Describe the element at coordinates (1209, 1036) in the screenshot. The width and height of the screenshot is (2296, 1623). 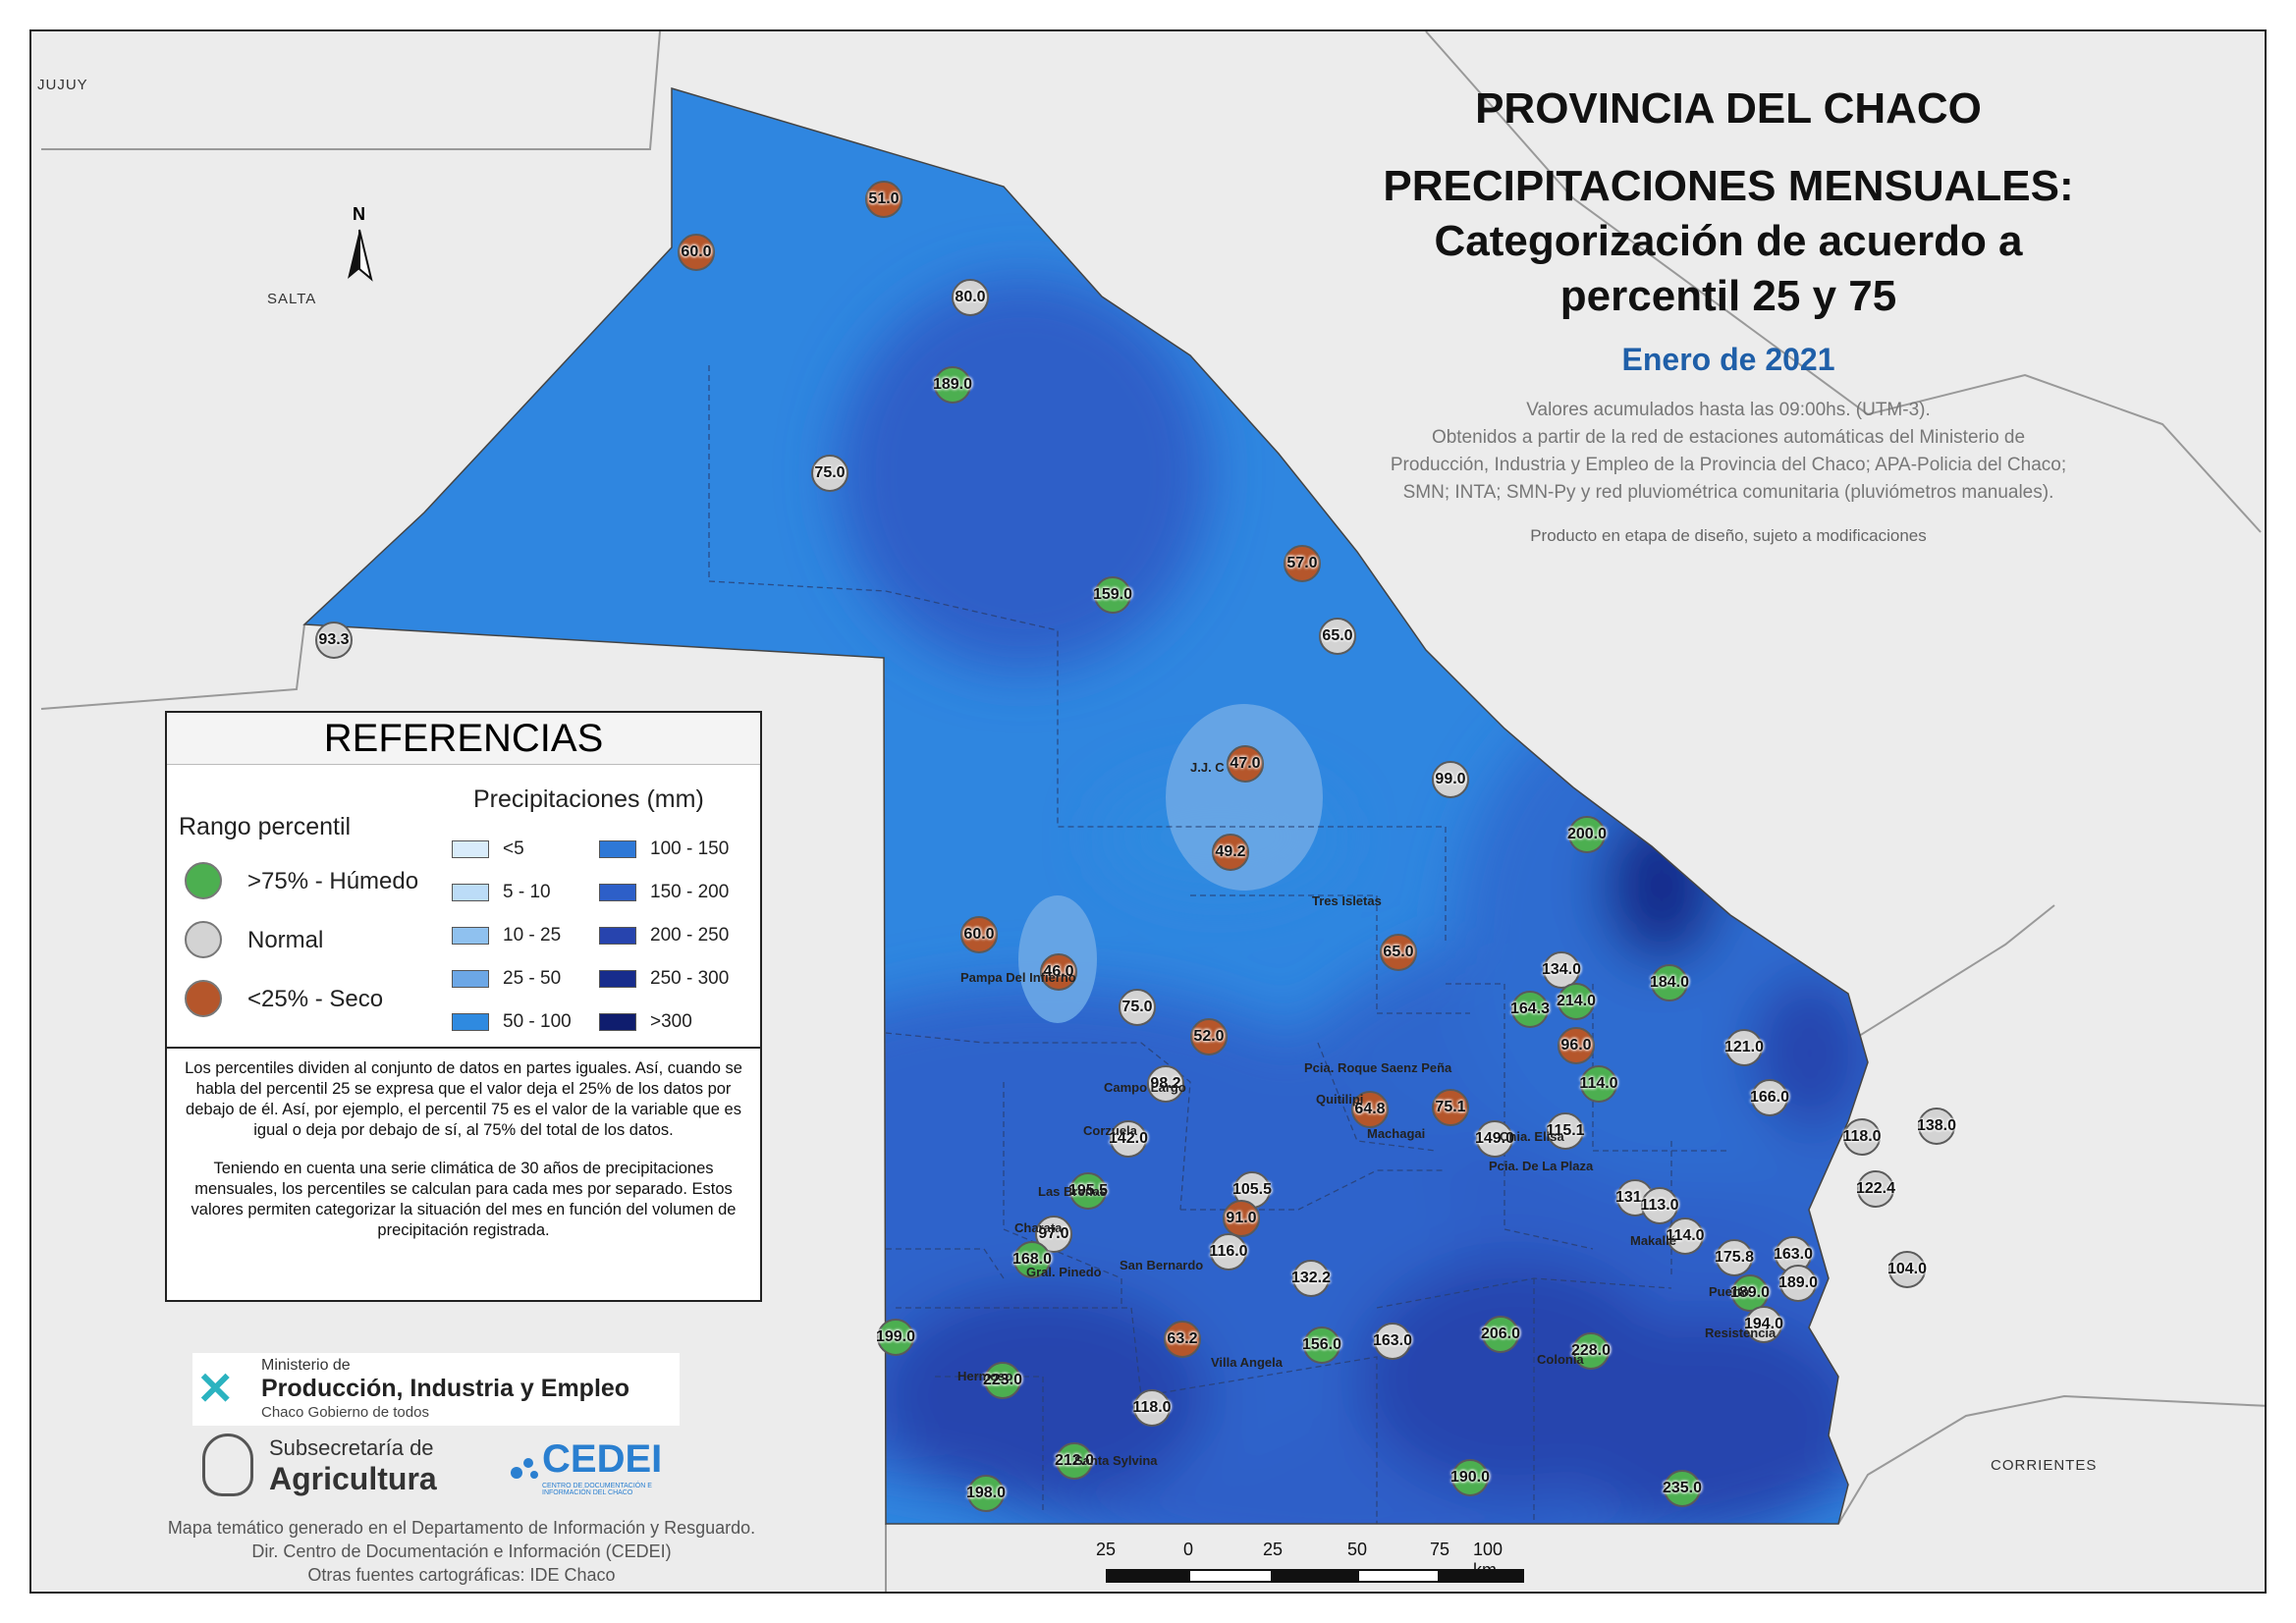
I see `station-value: 52.0` at that location.